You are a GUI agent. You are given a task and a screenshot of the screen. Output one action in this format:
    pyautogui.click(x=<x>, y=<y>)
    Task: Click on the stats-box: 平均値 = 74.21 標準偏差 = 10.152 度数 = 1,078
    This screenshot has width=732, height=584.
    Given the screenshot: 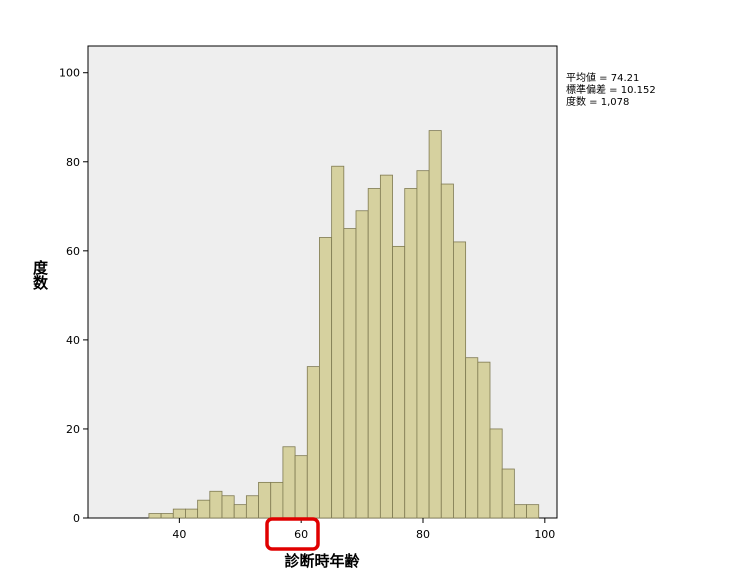 What is the action you would take?
    pyautogui.click(x=611, y=89)
    